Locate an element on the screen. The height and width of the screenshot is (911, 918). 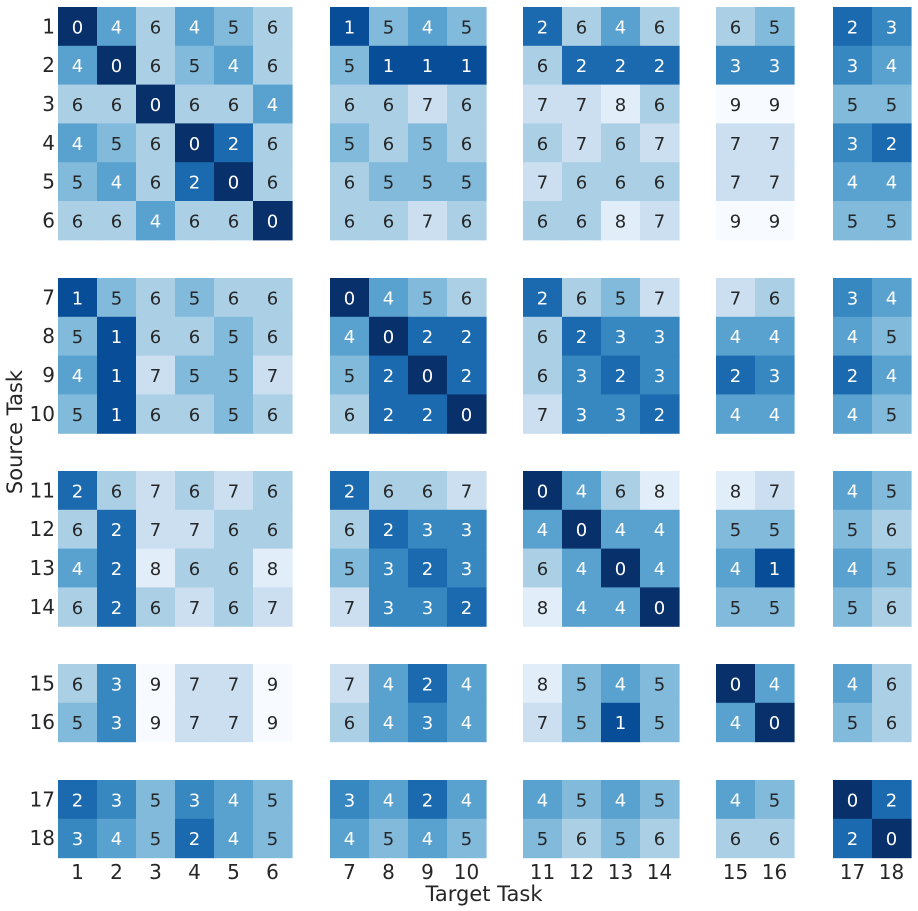
x-tick-label: 18 is located at coordinates (891, 872).